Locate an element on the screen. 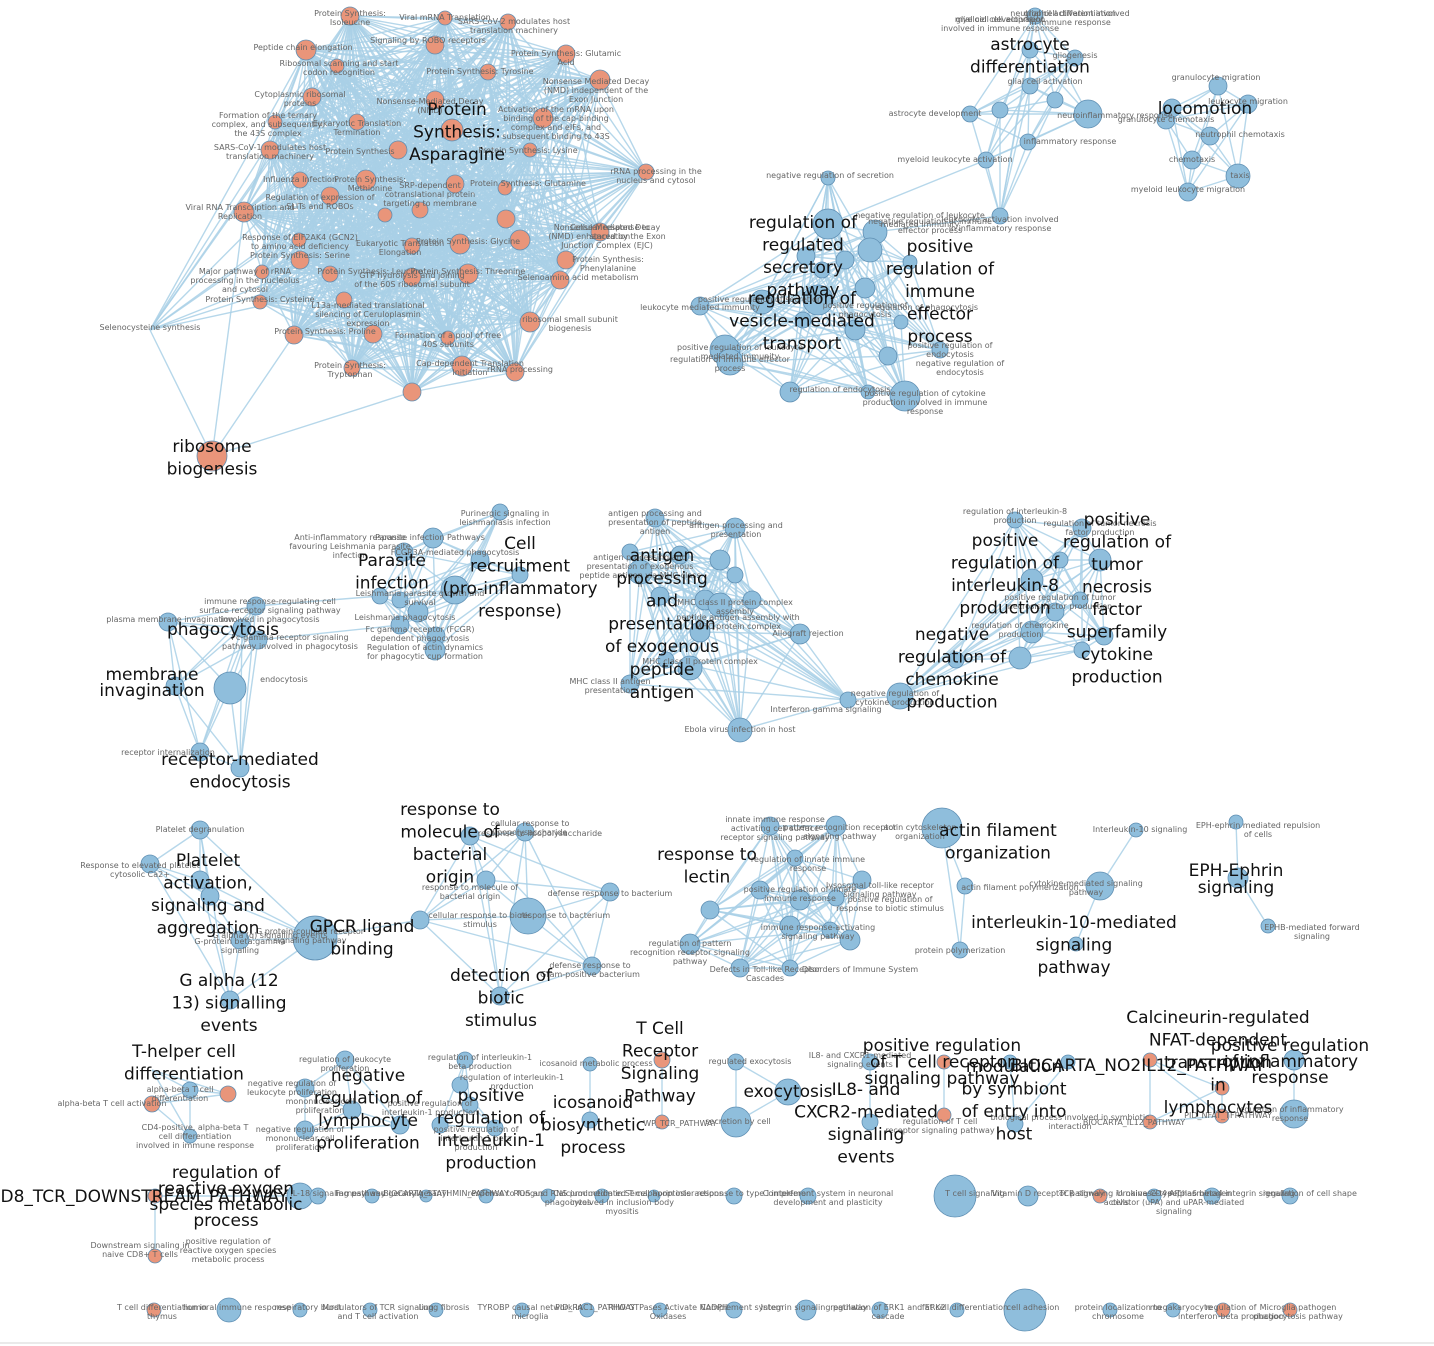  cluster-title: T-helper cell differentiation is located at coordinates (184, 1063).